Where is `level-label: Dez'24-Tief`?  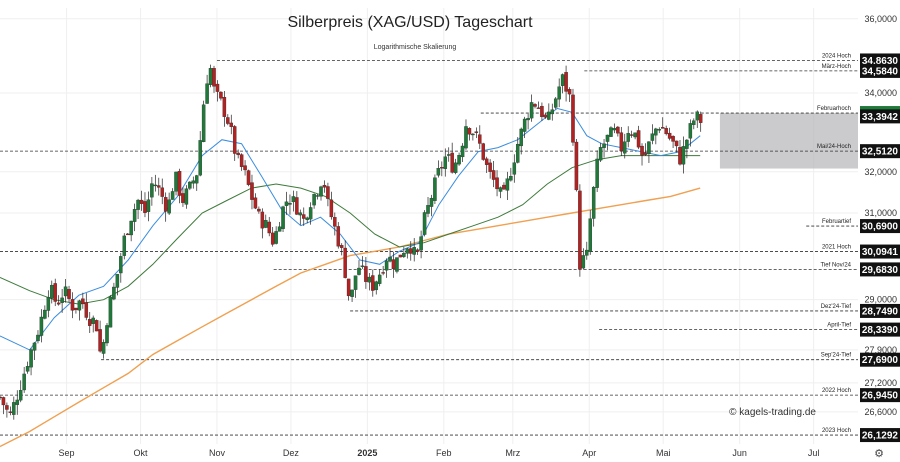 level-label: Dez'24-Tief is located at coordinates (836, 307).